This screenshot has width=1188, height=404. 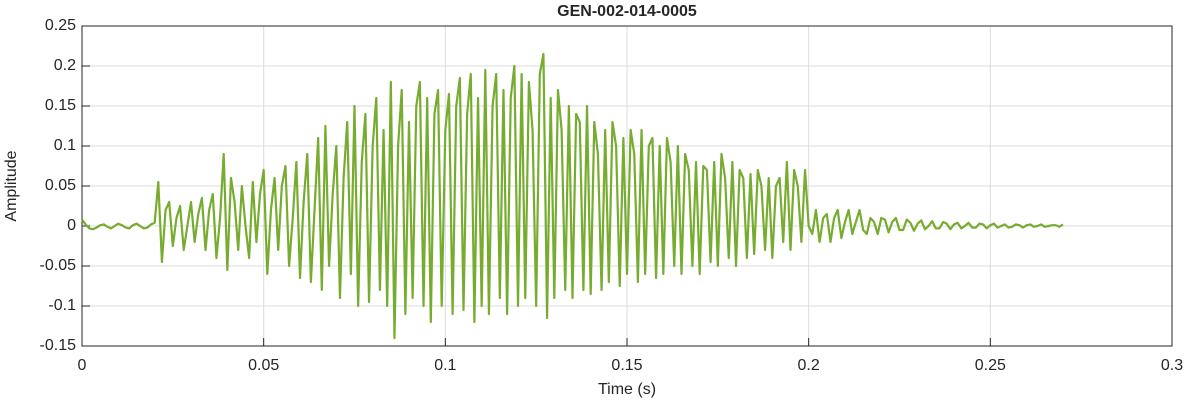 I want to click on y-tick-label: -0.05, so click(x=58, y=265).